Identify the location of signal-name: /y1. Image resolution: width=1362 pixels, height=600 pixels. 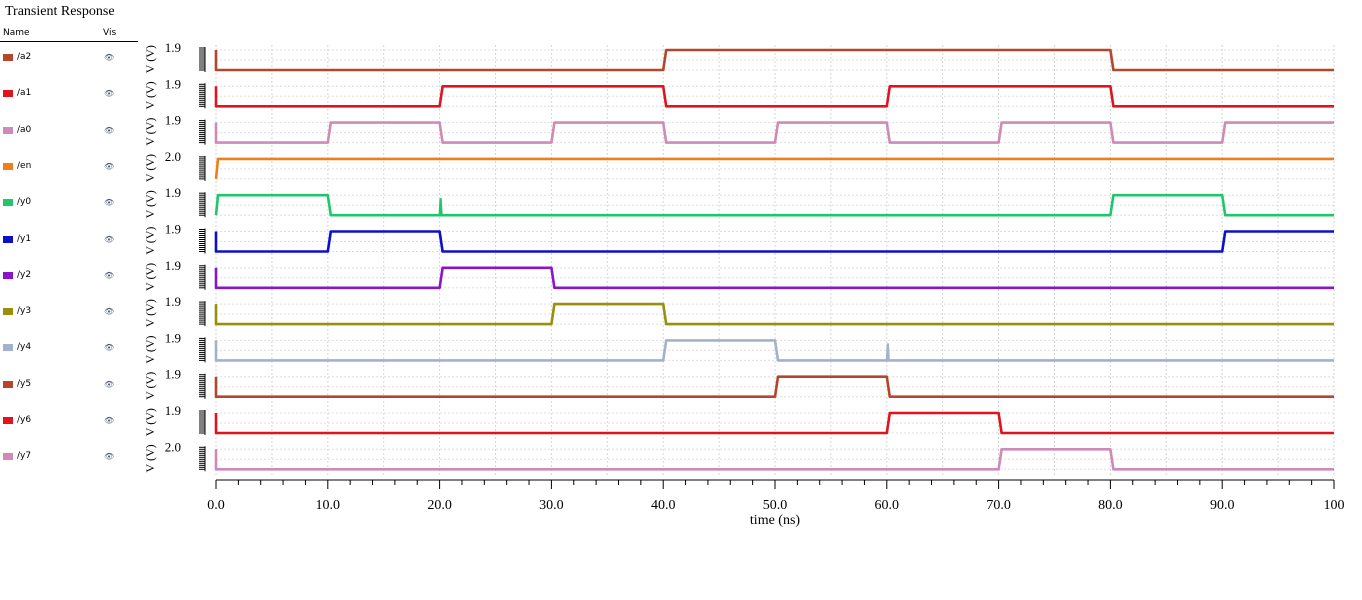
(24, 238).